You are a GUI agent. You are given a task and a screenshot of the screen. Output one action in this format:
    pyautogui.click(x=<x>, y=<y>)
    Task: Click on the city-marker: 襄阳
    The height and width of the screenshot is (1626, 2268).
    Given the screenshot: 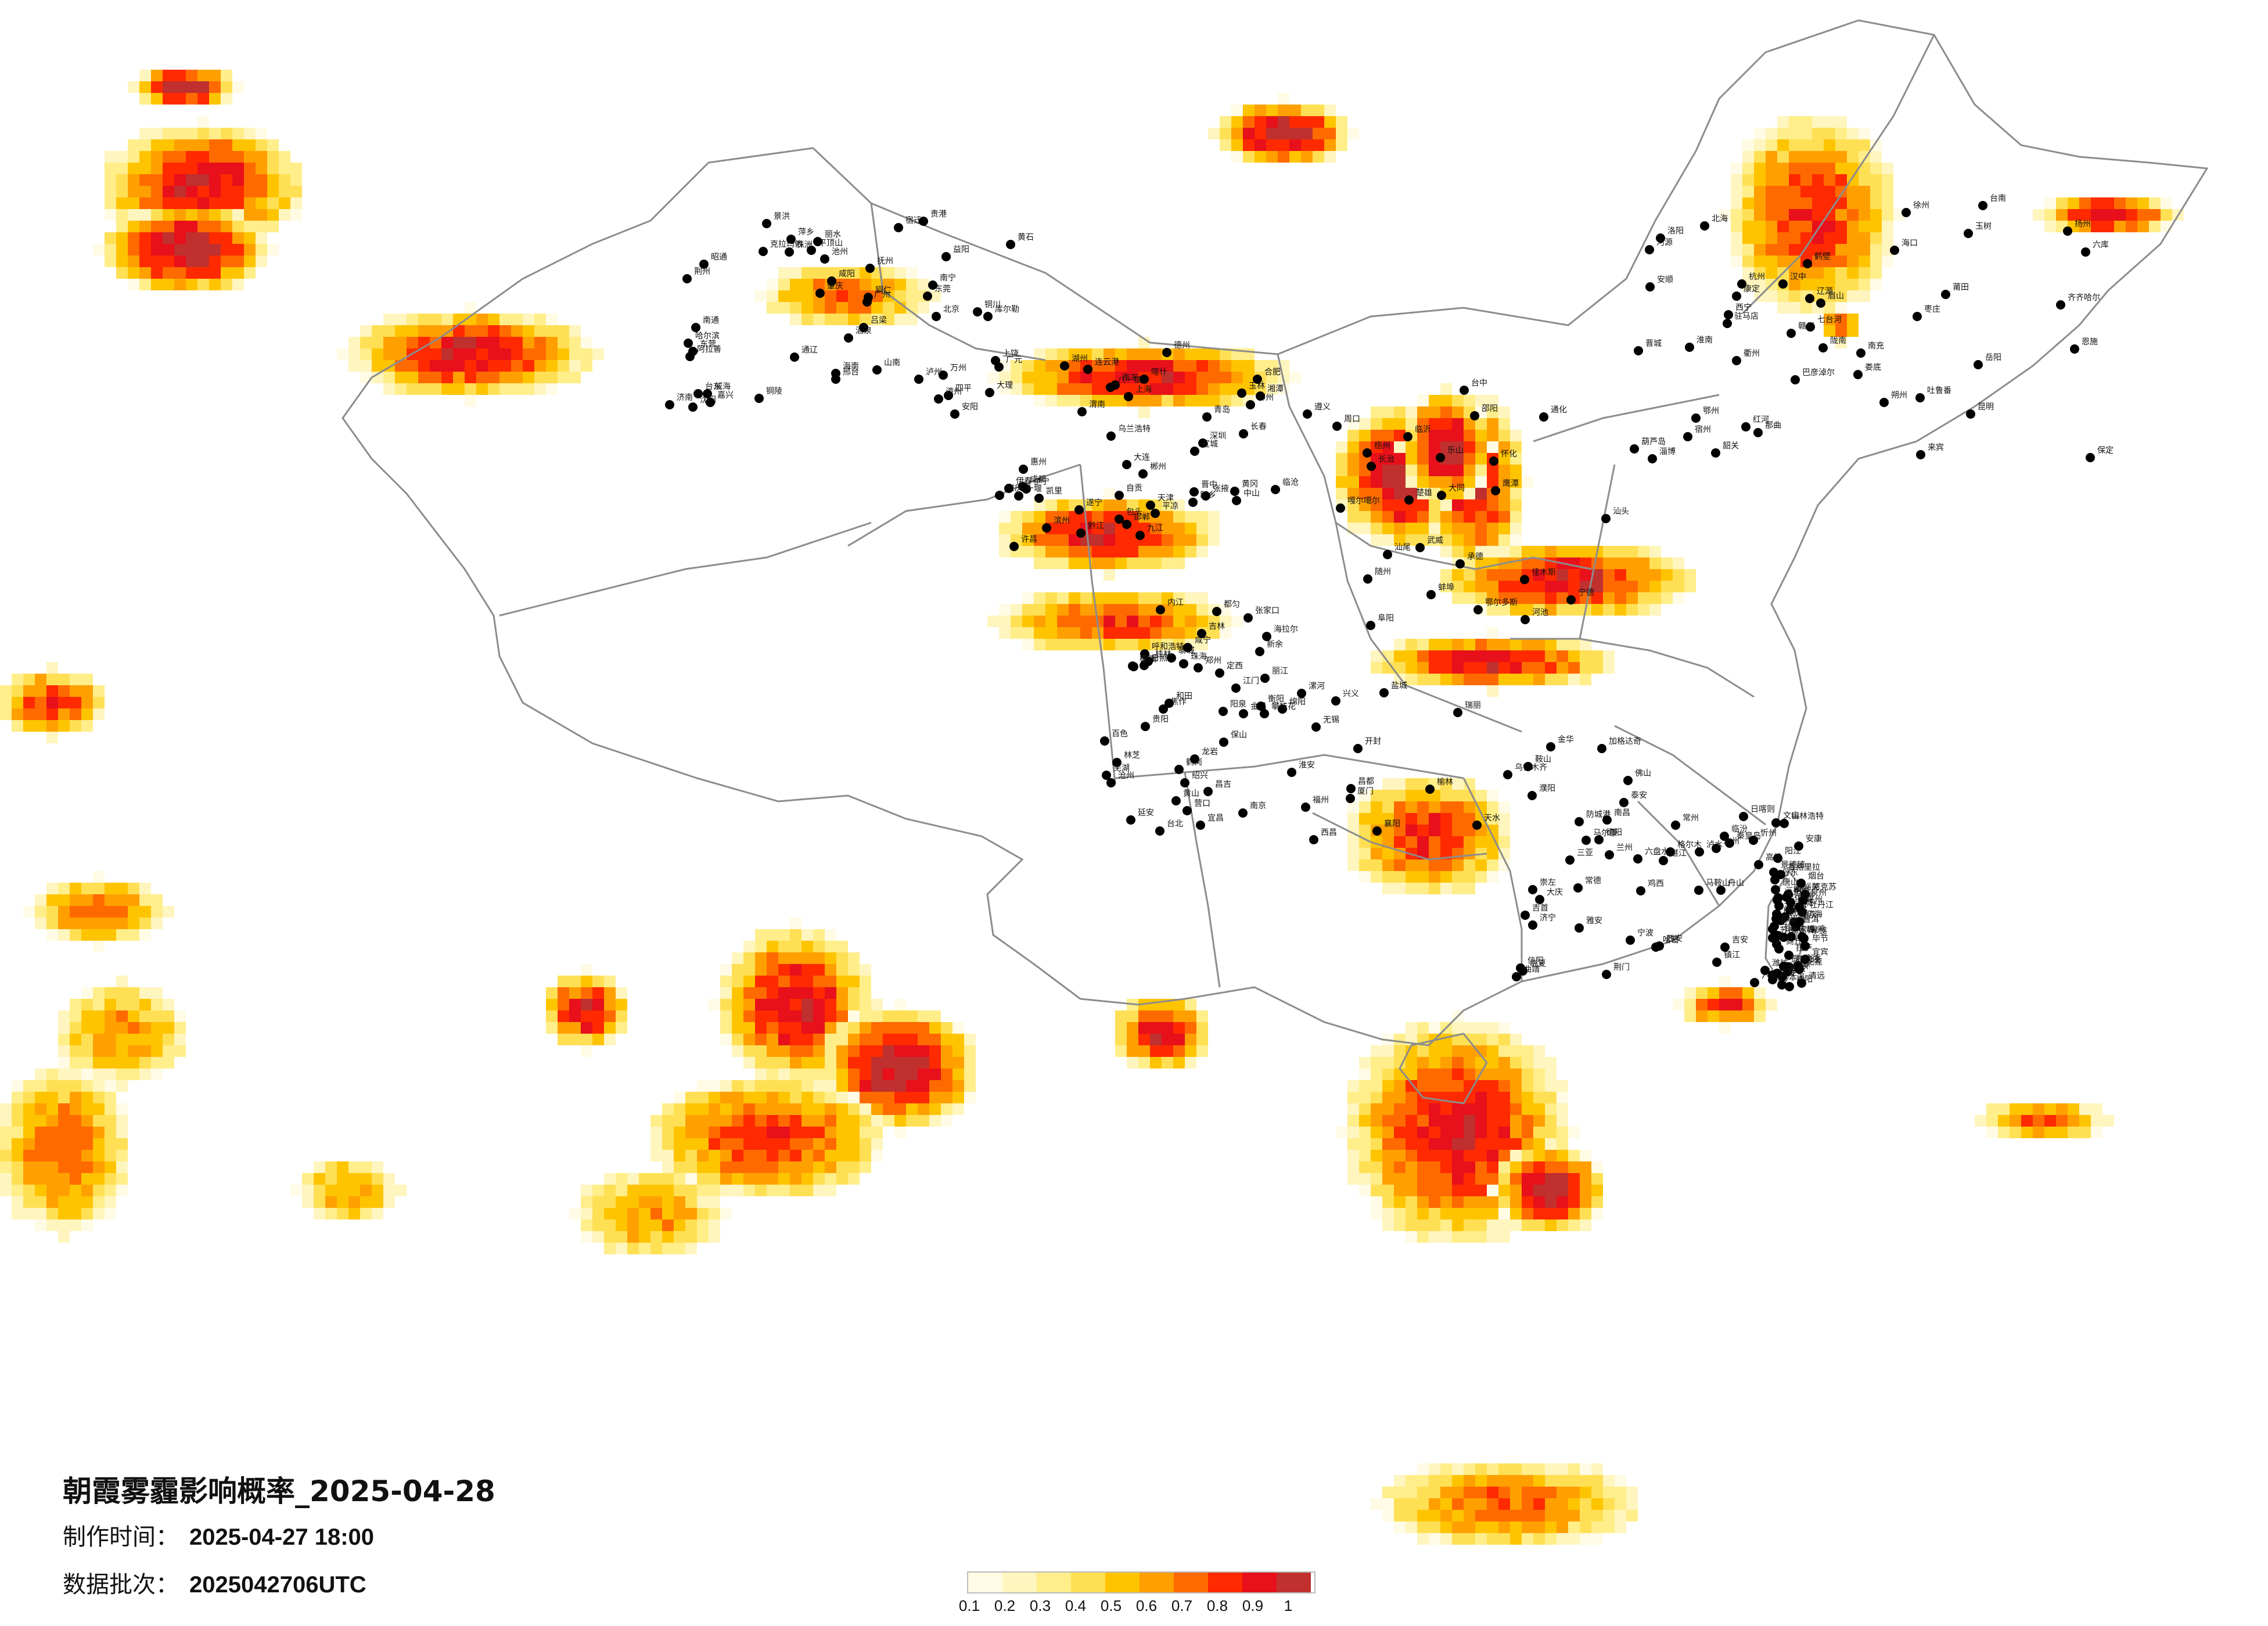 What is the action you would take?
    pyautogui.click(x=1386, y=828)
    